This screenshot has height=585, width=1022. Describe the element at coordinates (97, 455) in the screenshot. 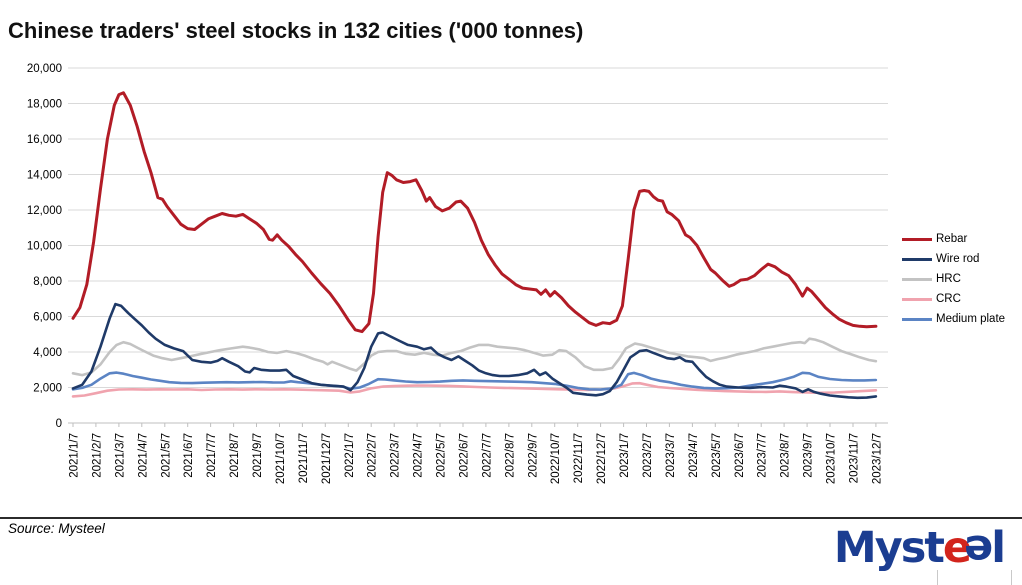

I see `x-tick-label: 2021/2/7` at that location.